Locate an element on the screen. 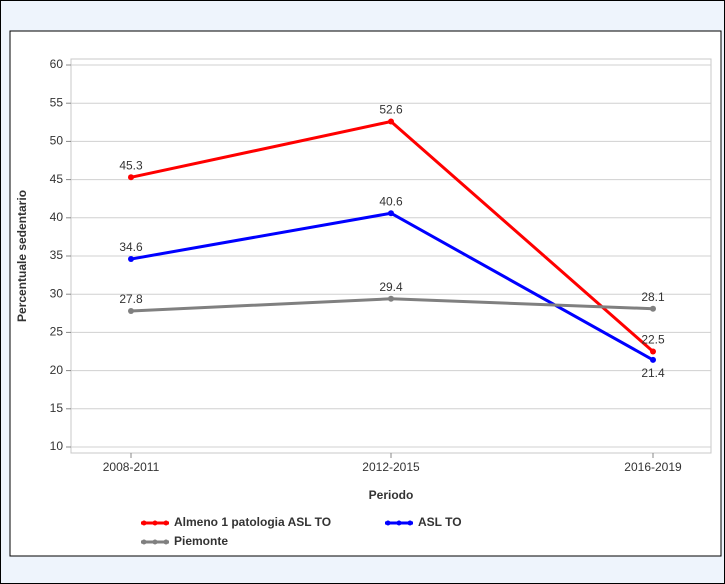 The image size is (725, 584). x-axis-label: Periodo is located at coordinates (391, 495).